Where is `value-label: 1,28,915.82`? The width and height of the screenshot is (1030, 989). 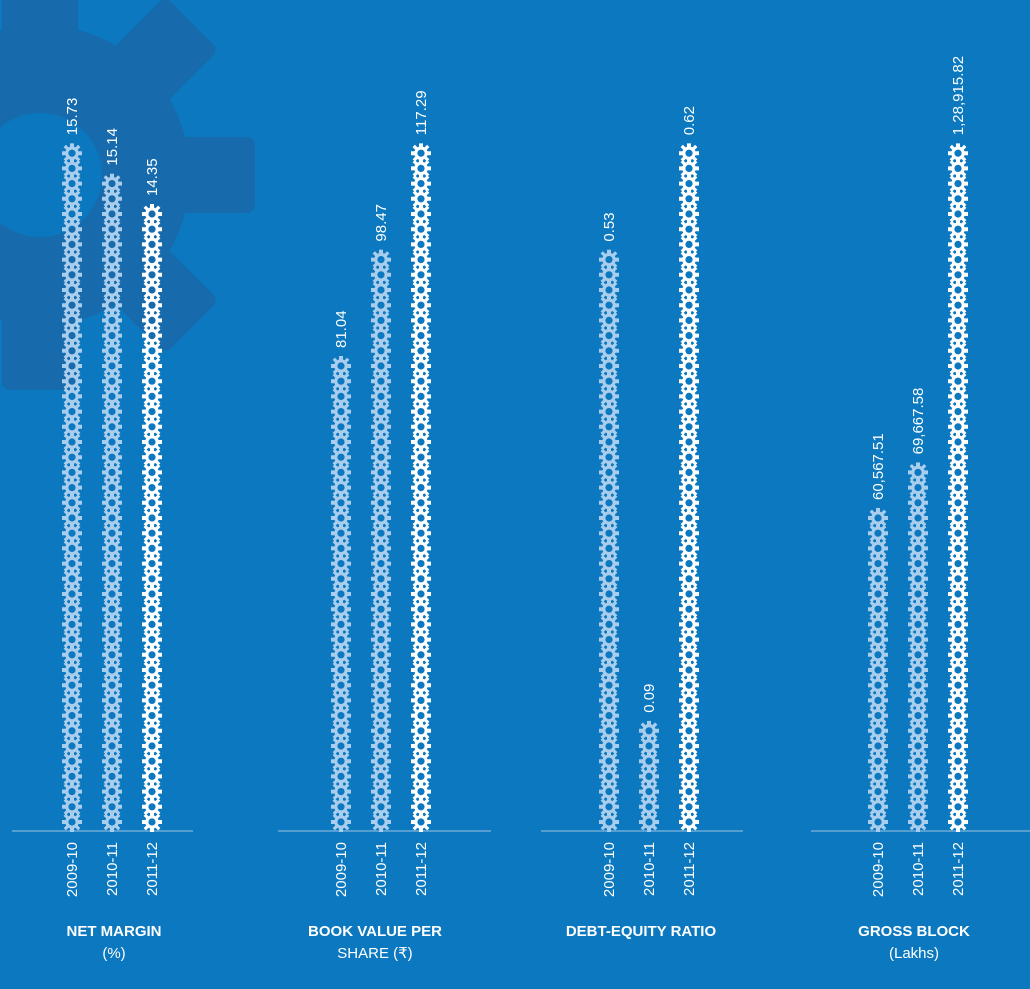
value-label: 1,28,915.82 is located at coordinates (958, 95).